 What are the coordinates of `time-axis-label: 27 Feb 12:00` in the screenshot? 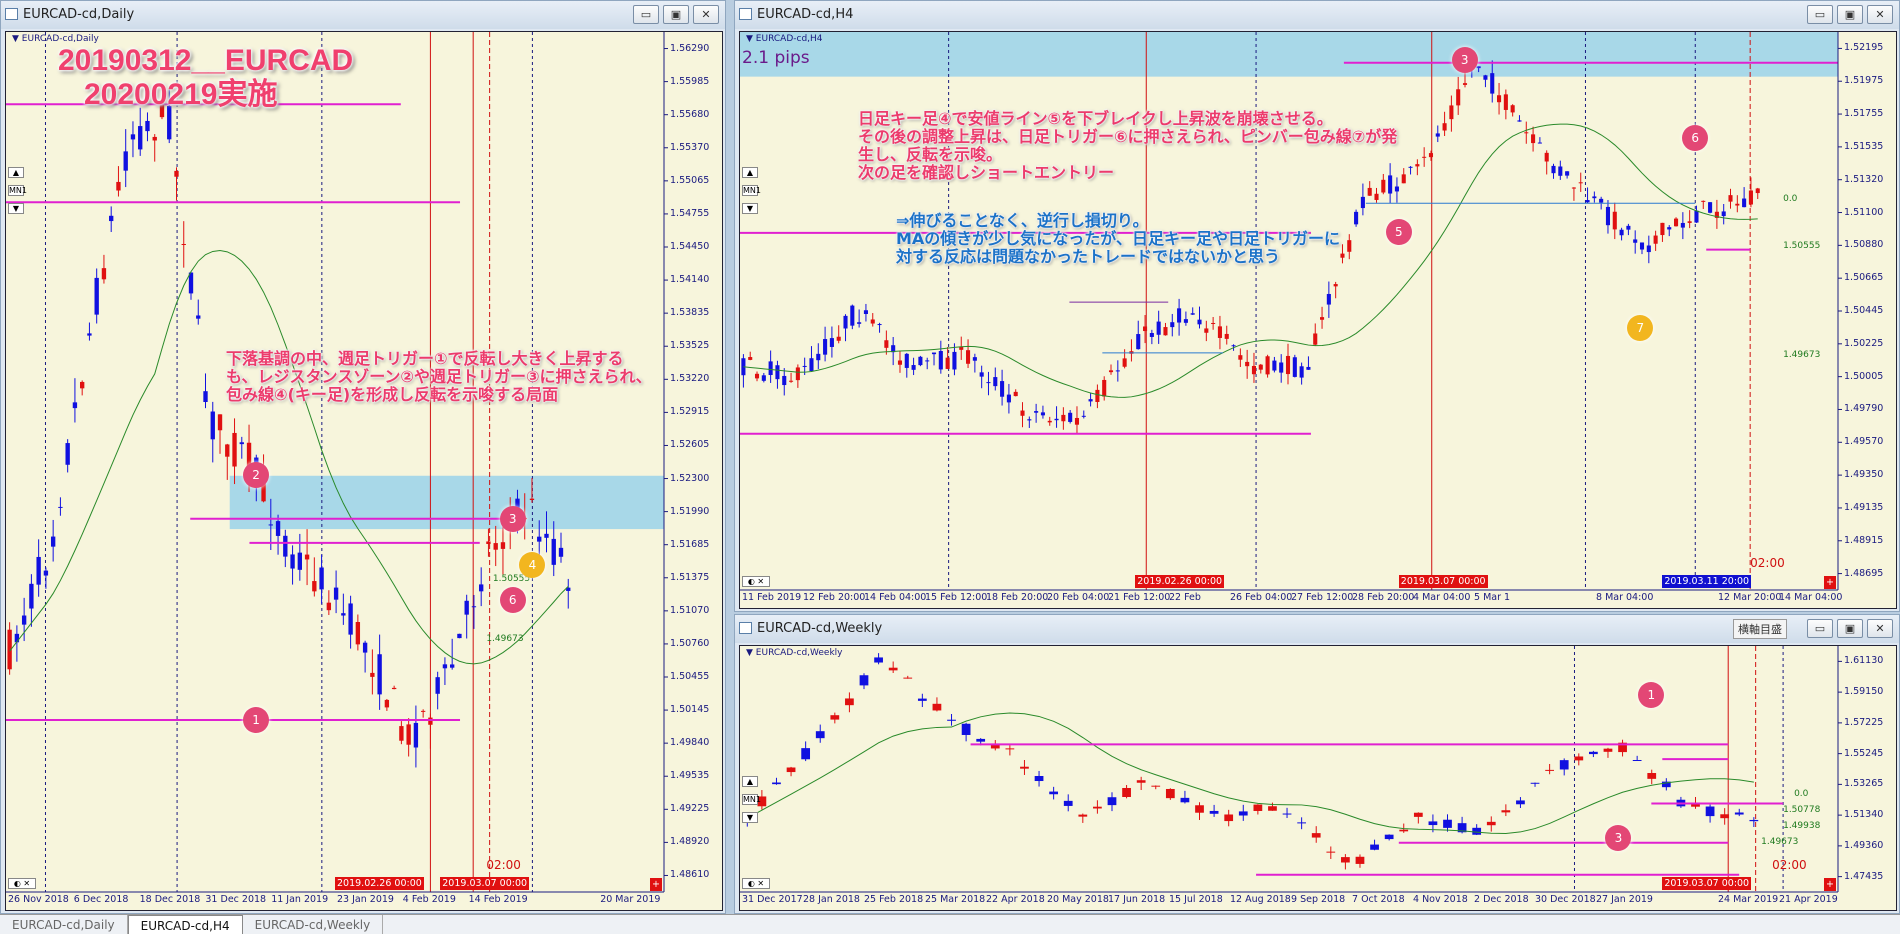 It's located at (1322, 597).